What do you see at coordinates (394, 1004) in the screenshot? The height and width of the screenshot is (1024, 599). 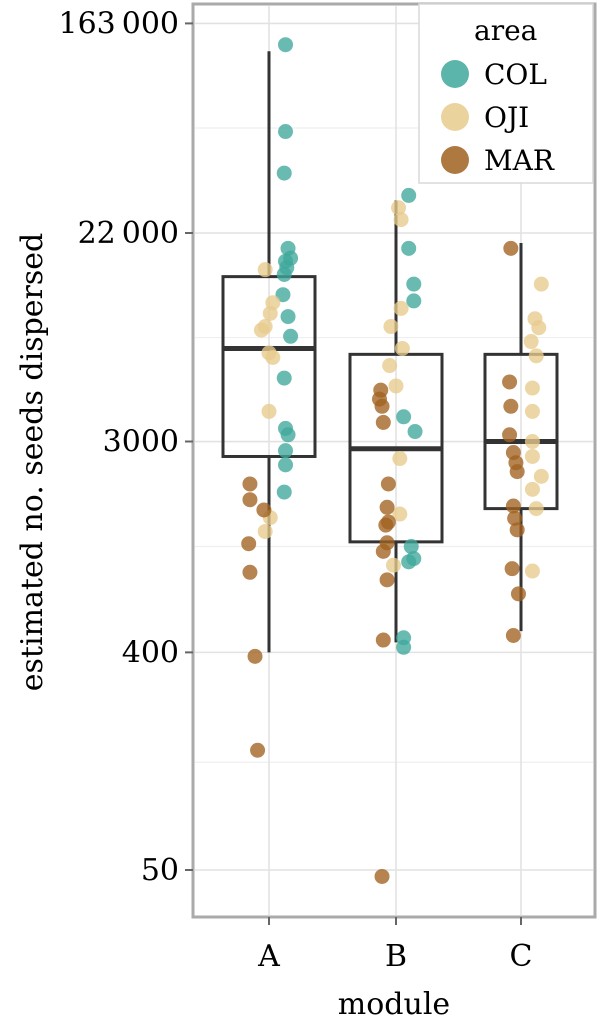 I see `x-axis-title: module` at bounding box center [394, 1004].